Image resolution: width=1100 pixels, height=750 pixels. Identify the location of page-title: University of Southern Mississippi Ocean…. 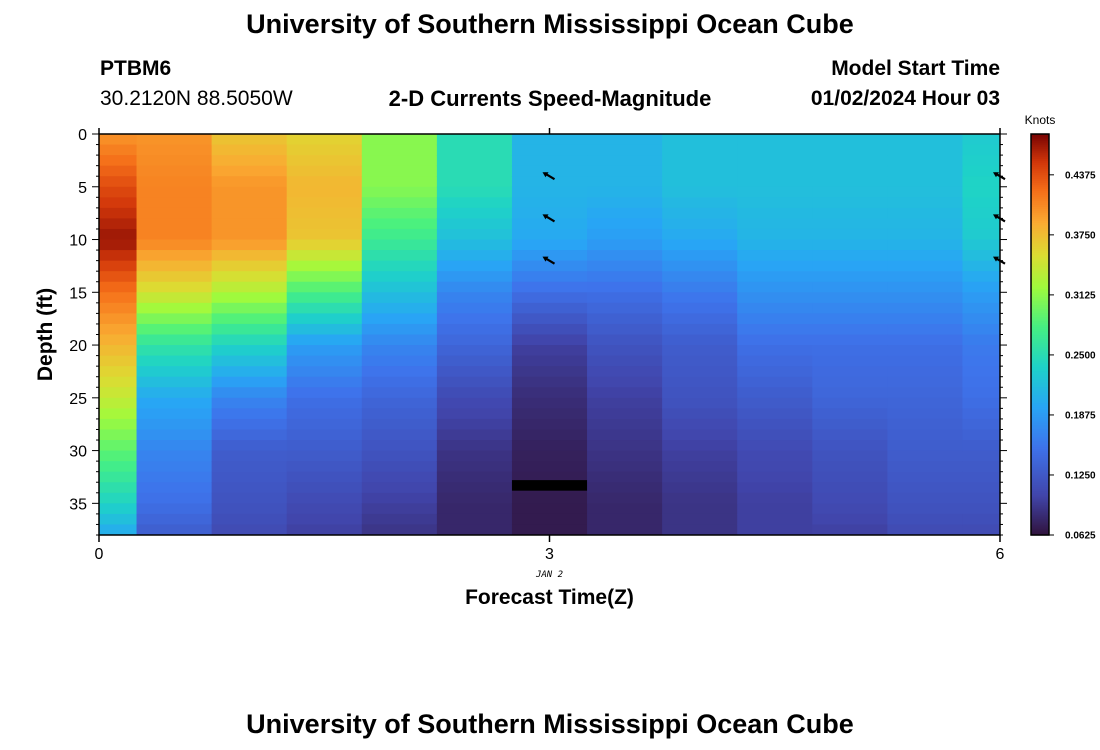
(550, 24).